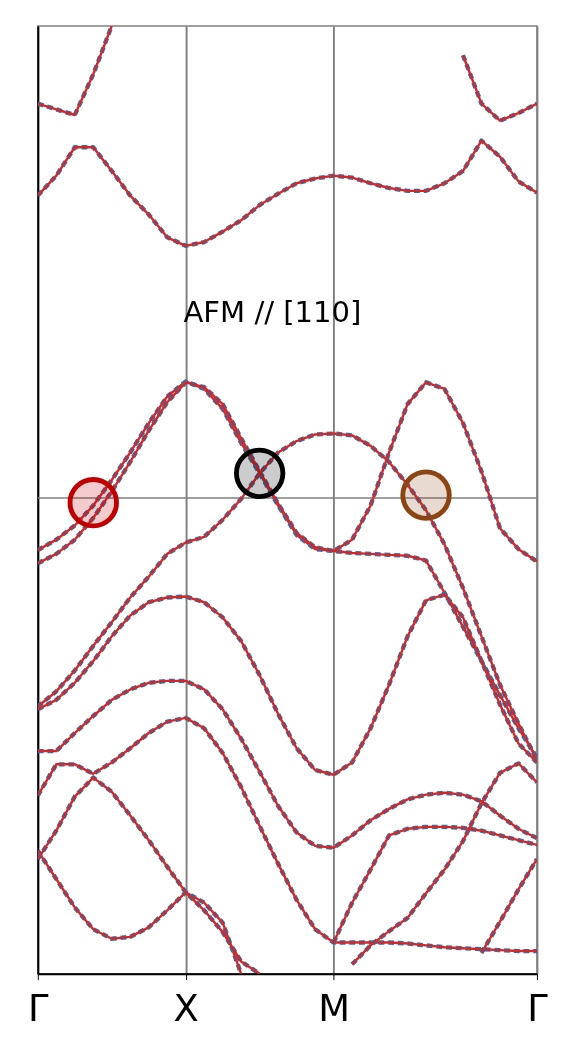 This screenshot has width=567, height=1055. What do you see at coordinates (272, 311) in the screenshot?
I see `annotation: AFM // [110]` at bounding box center [272, 311].